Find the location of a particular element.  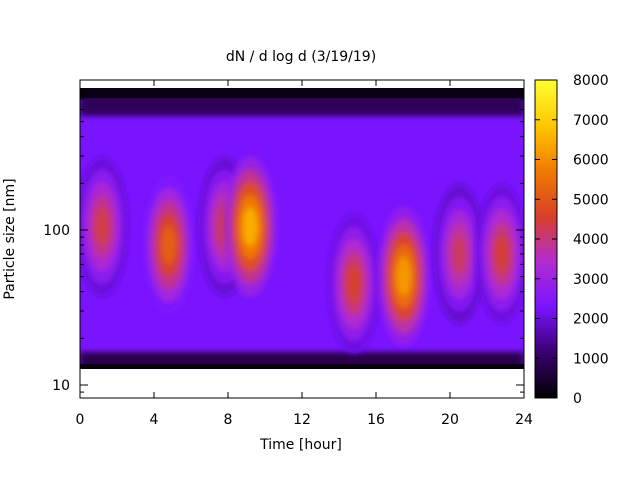

colorbar-tick-label: 6000 is located at coordinates (591, 161).